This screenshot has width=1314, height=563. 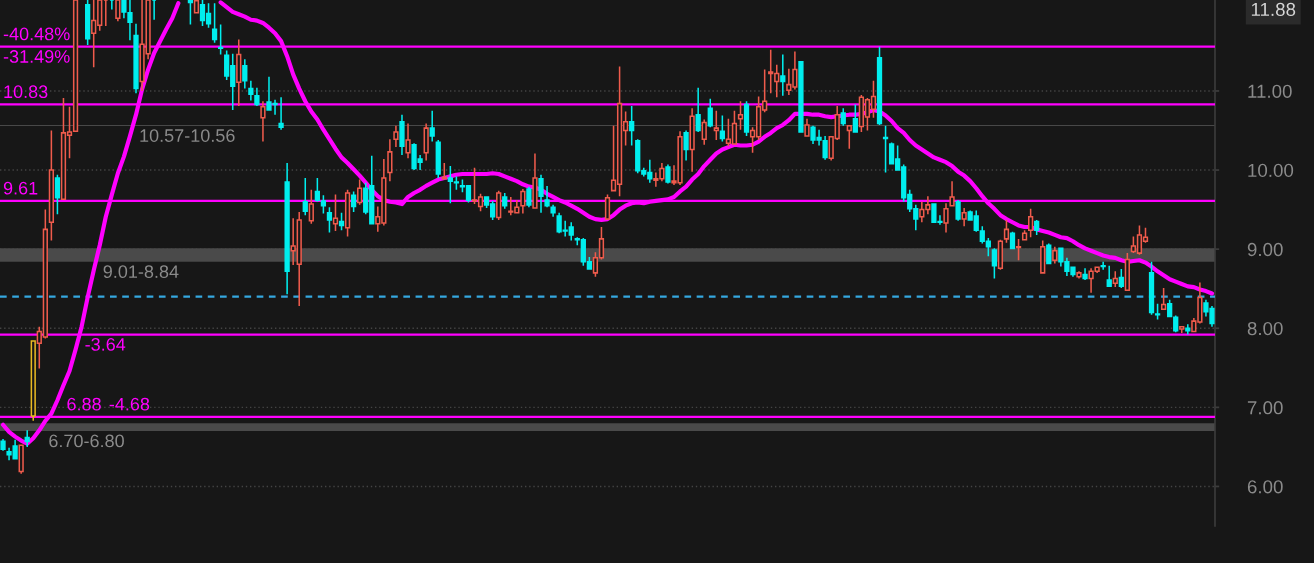 I want to click on band-label: 9.01-8.84, so click(x=141, y=272).